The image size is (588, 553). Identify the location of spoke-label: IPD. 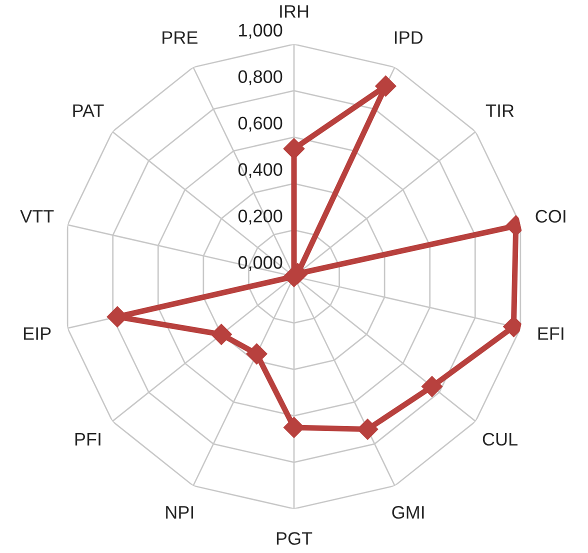
(408, 37).